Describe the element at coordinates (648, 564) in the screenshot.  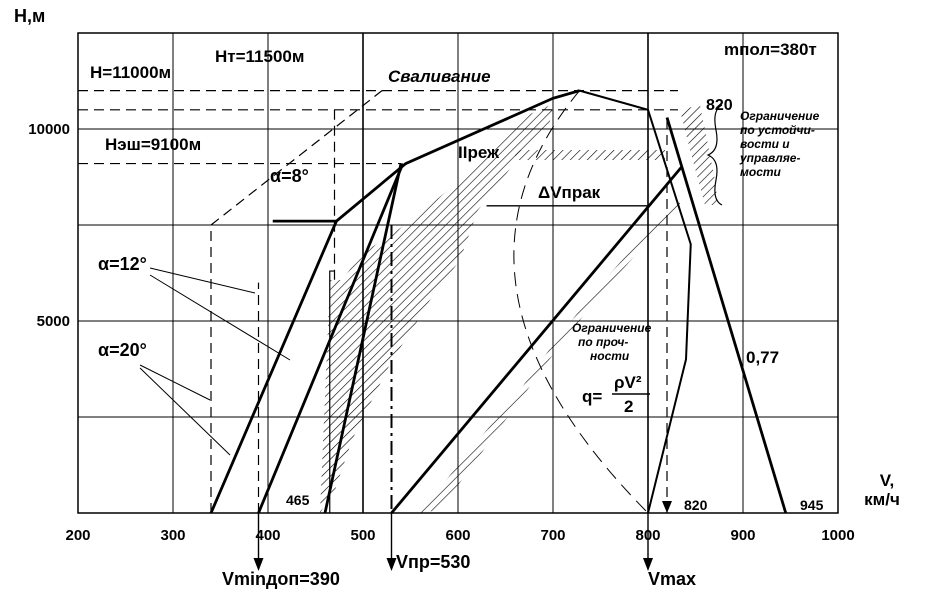
I see `arrow-v-max` at that location.